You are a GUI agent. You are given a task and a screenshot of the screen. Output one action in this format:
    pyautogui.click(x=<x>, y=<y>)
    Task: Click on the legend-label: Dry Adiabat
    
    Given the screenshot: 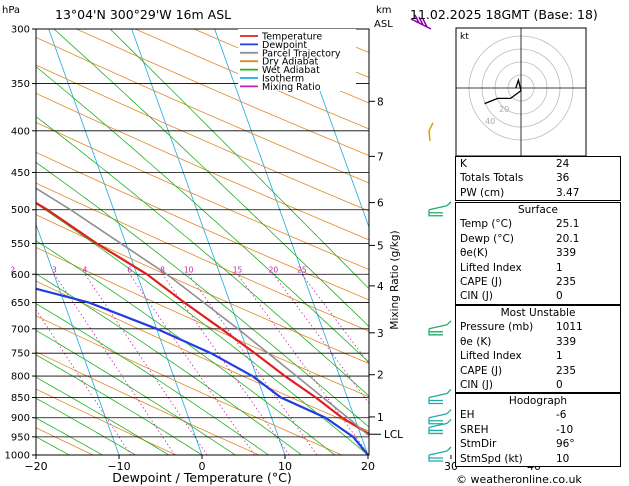 What is the action you would take?
    pyautogui.click(x=290, y=62)
    